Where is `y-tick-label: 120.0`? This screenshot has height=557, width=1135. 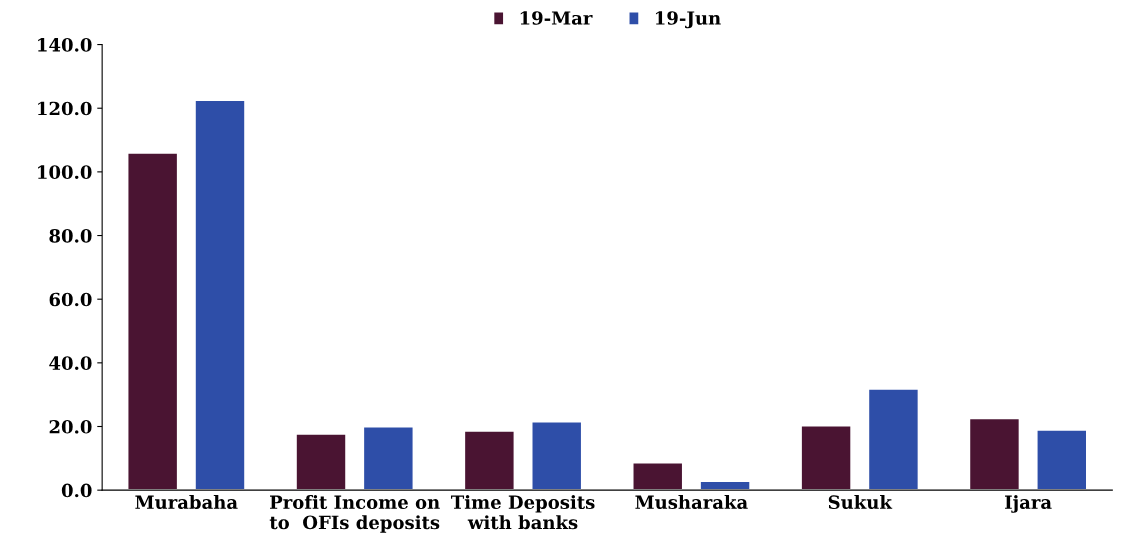
y-tick-label: 120.0 is located at coordinates (65, 108).